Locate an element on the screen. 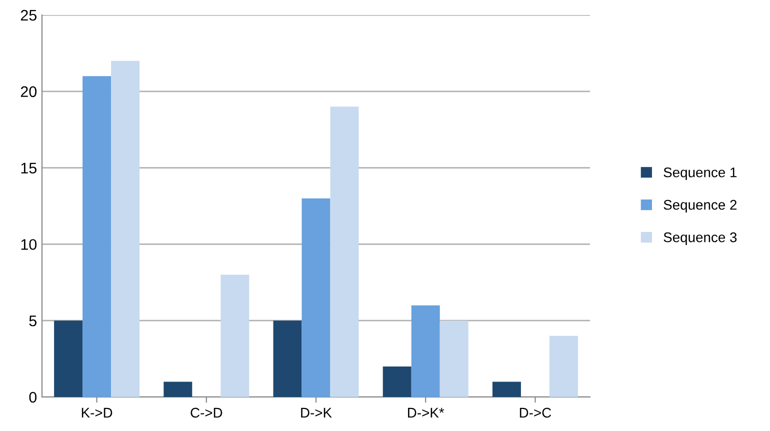 Image resolution: width=770 pixels, height=431 pixels. legend-label: Sequence 2 is located at coordinates (700, 206).